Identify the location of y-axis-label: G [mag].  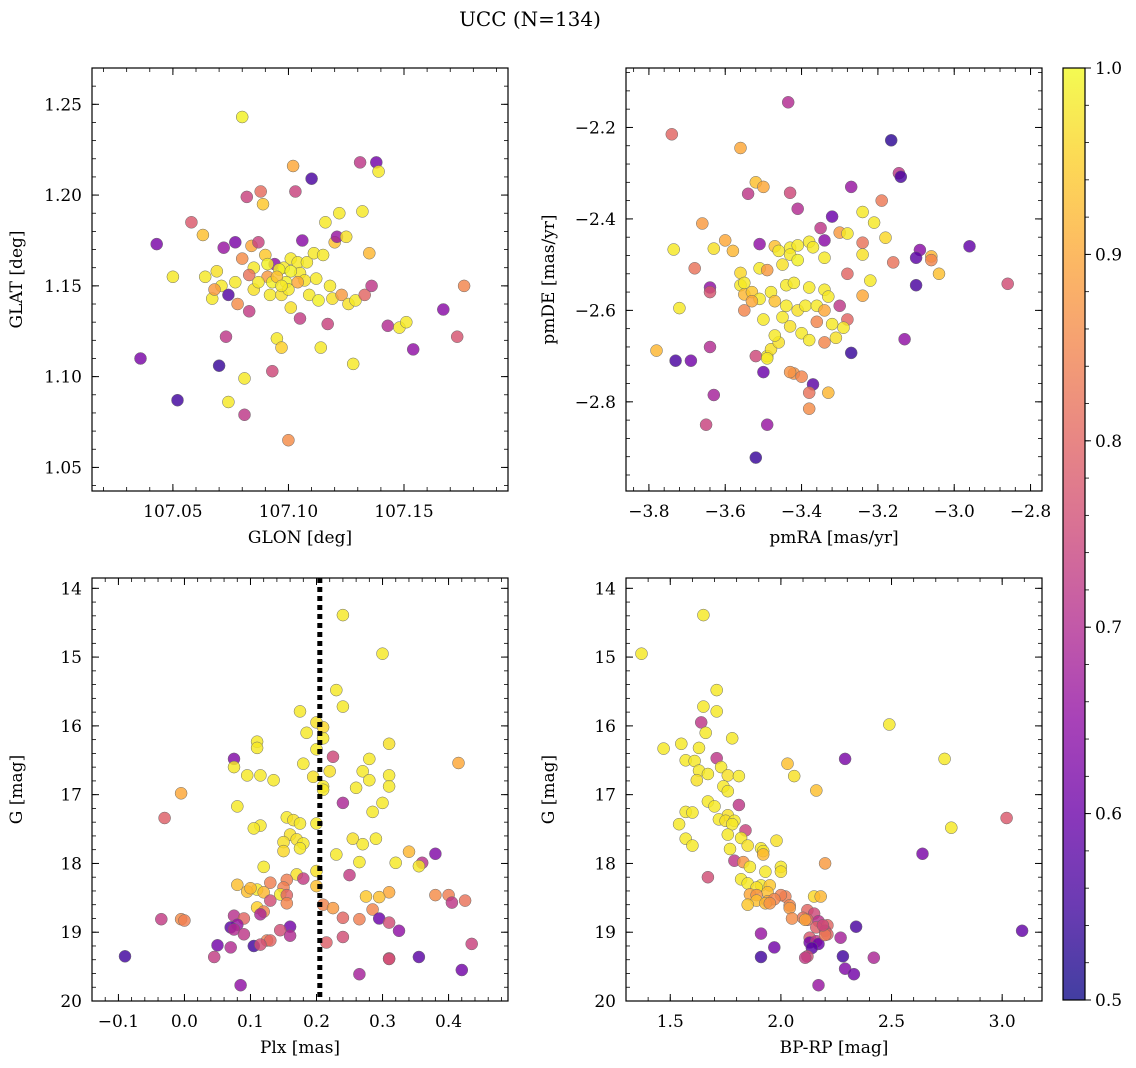
(17, 789).